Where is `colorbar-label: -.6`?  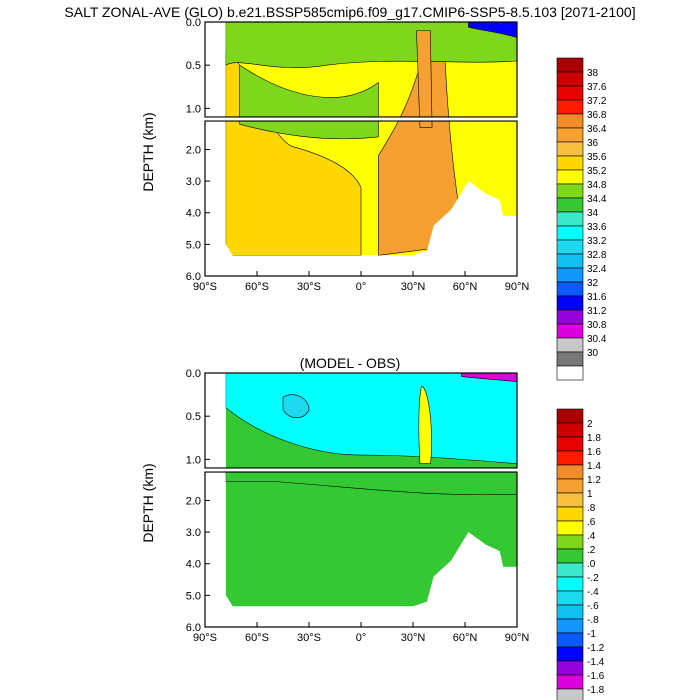 colorbar-label: -.6 is located at coordinates (593, 606).